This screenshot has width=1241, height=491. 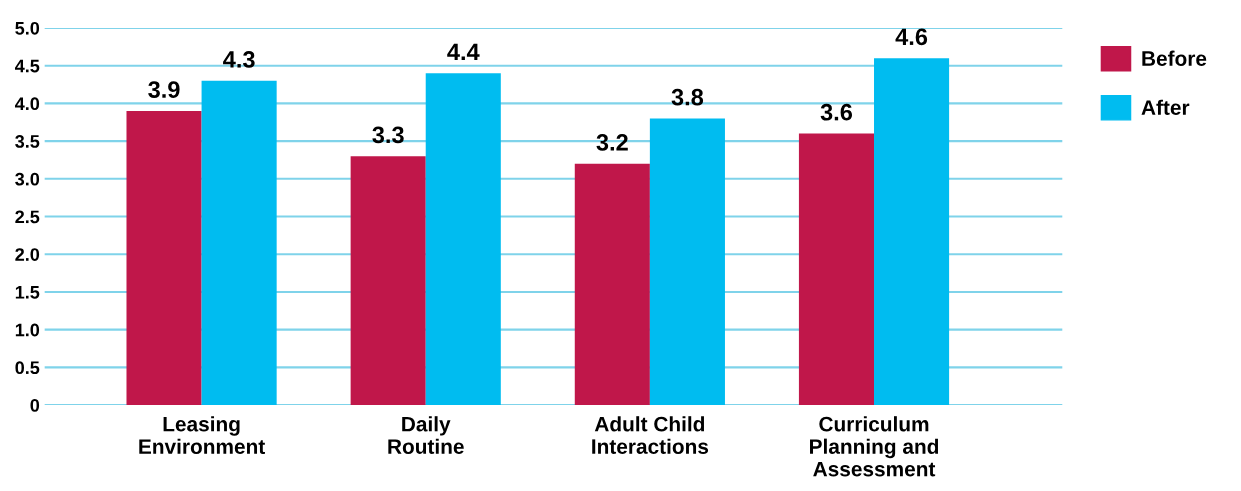 I want to click on y-tick-label: 4.0, so click(x=27, y=104).